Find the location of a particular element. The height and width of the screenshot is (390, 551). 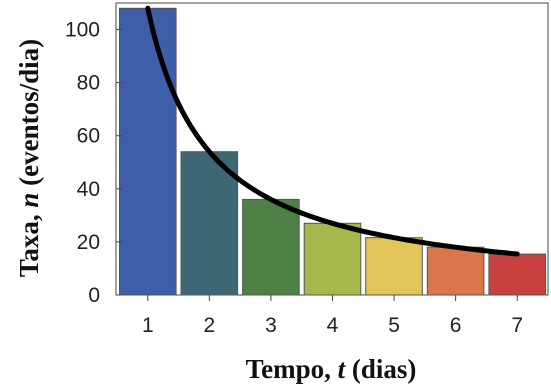

y-axis: 0 20 40 60 80 100 is located at coordinates (93, 163).